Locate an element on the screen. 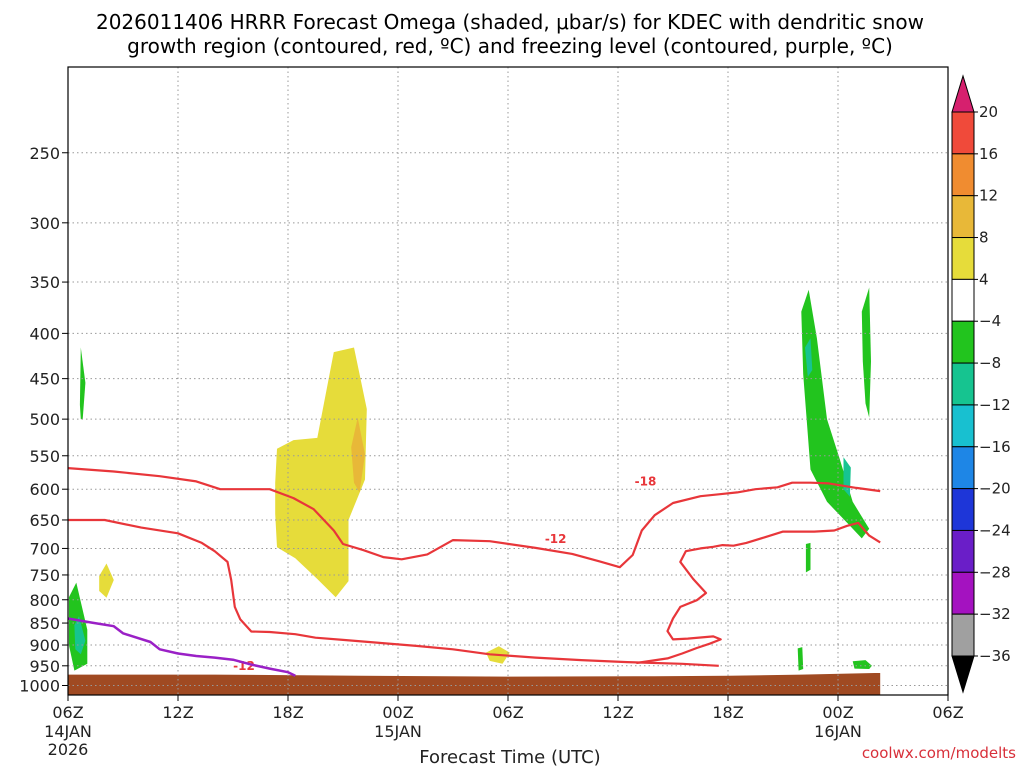 Image resolution: width=1024 pixels, height=768 pixels. colorbar-label-11: −28 is located at coordinates (995, 572).